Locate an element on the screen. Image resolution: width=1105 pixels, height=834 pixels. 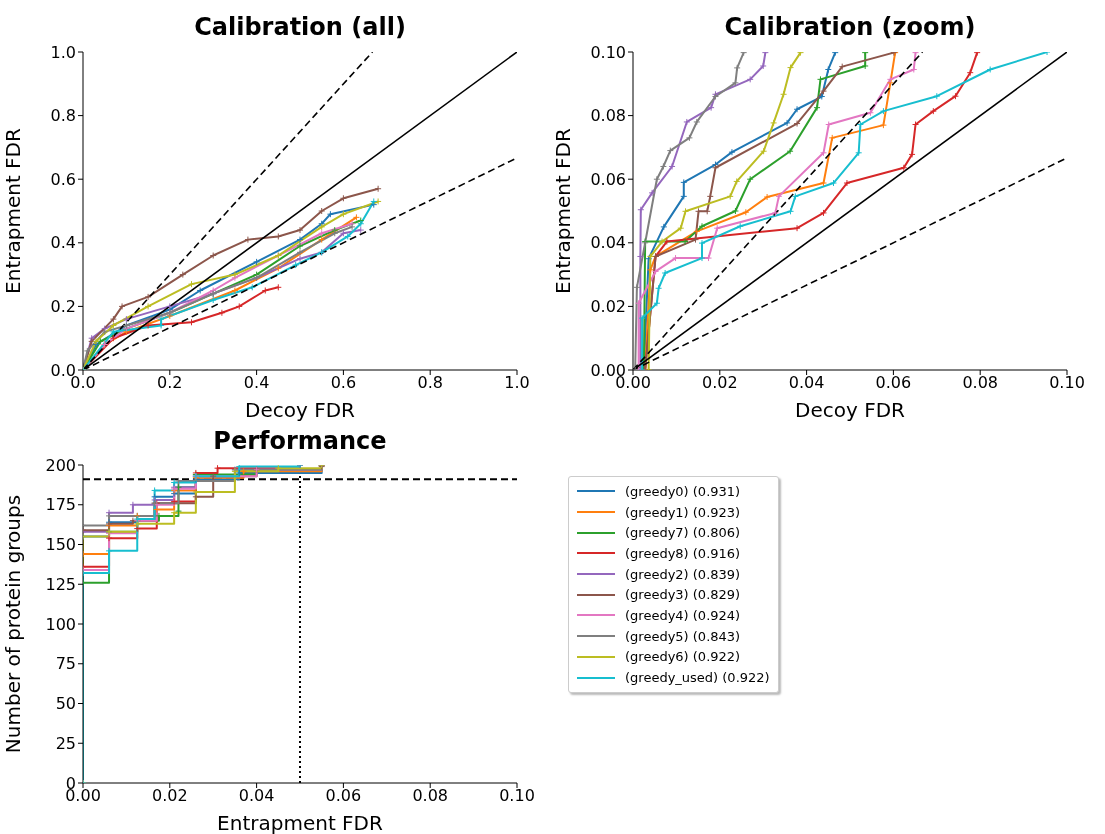
y-tick-label: 50 is located at coordinates (65, 704).